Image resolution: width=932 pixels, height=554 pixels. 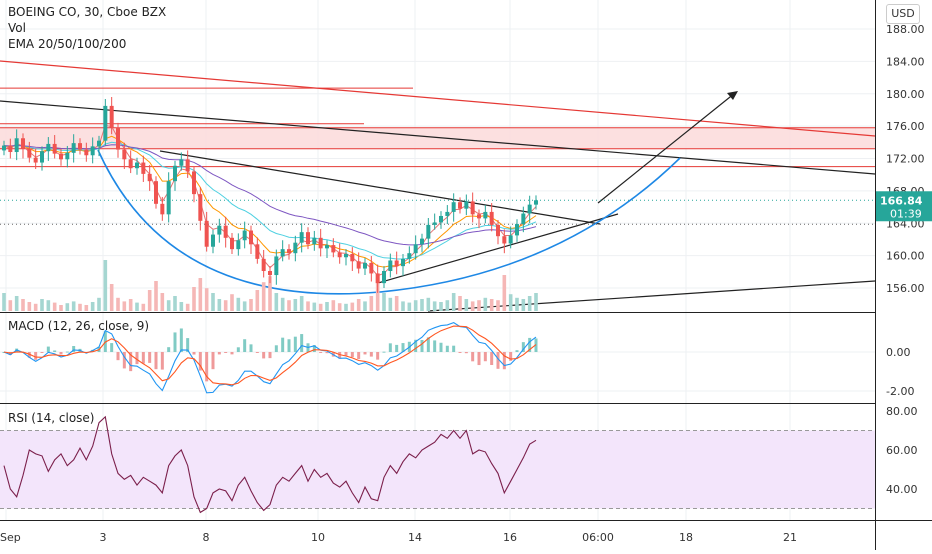 I want to click on rsi-tick-label: 80.00, so click(x=902, y=411).